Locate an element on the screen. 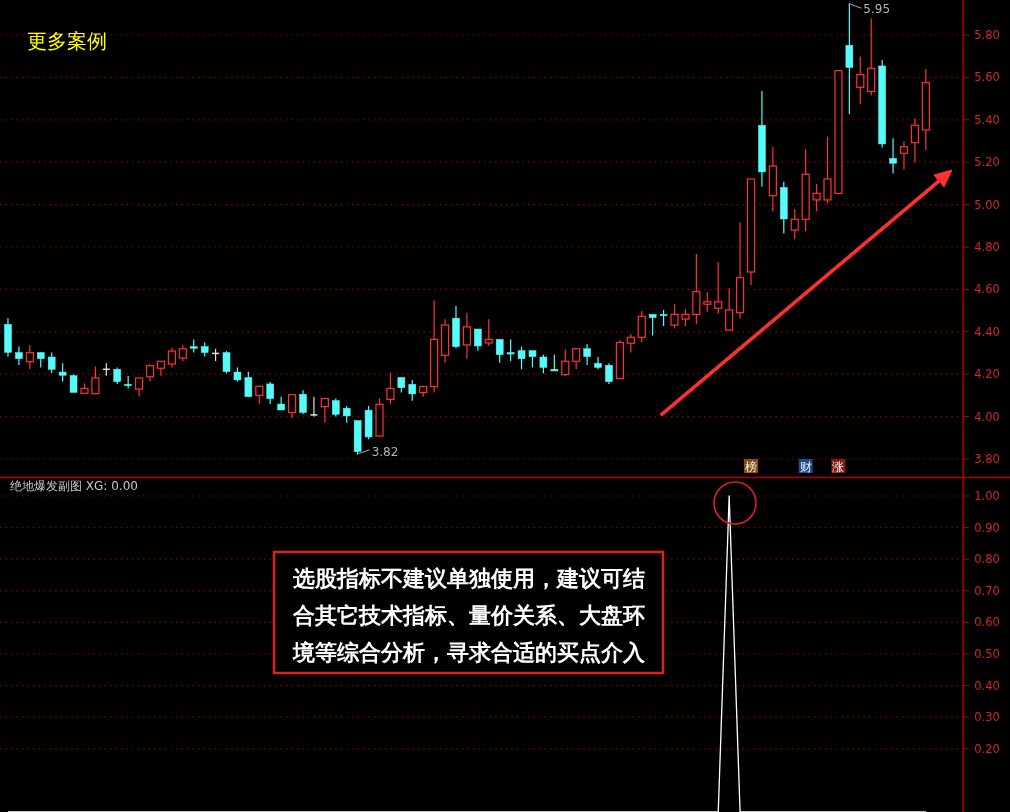 The height and width of the screenshot is (812, 1010). y-tick-label: 5.00 is located at coordinates (987, 204).